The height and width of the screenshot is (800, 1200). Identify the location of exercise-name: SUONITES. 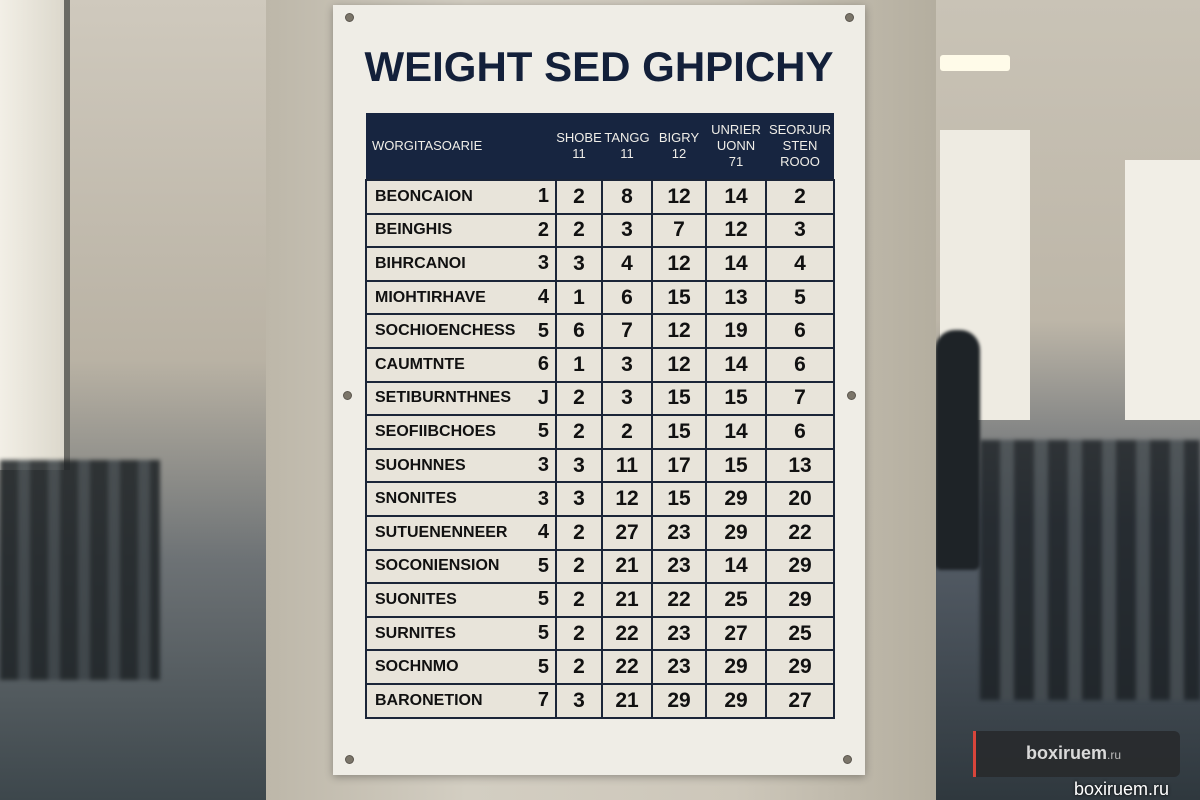
(416, 599).